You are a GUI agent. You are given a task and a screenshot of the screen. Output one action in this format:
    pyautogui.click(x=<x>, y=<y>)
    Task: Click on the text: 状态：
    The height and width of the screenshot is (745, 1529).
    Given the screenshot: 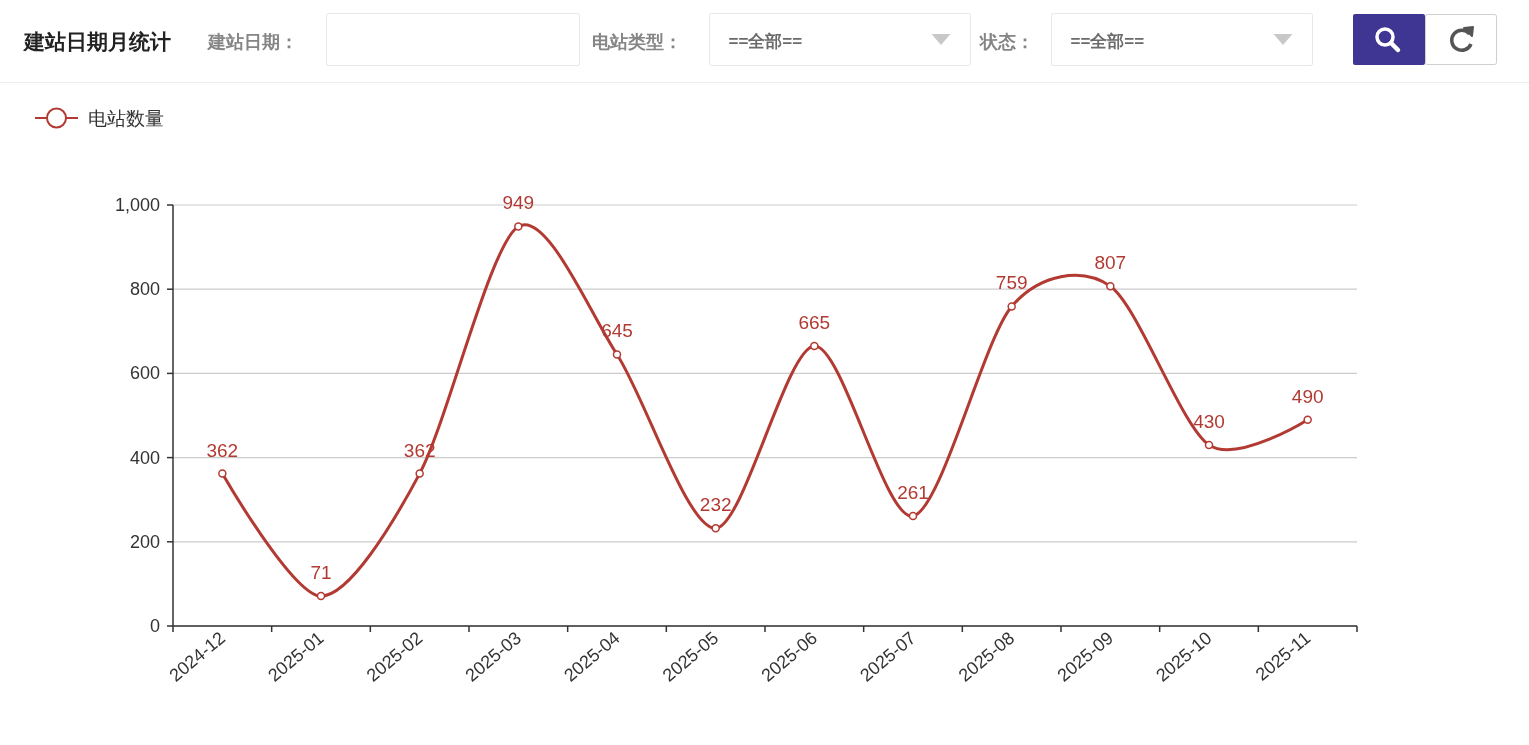 What is the action you would take?
    pyautogui.click(x=1006, y=42)
    